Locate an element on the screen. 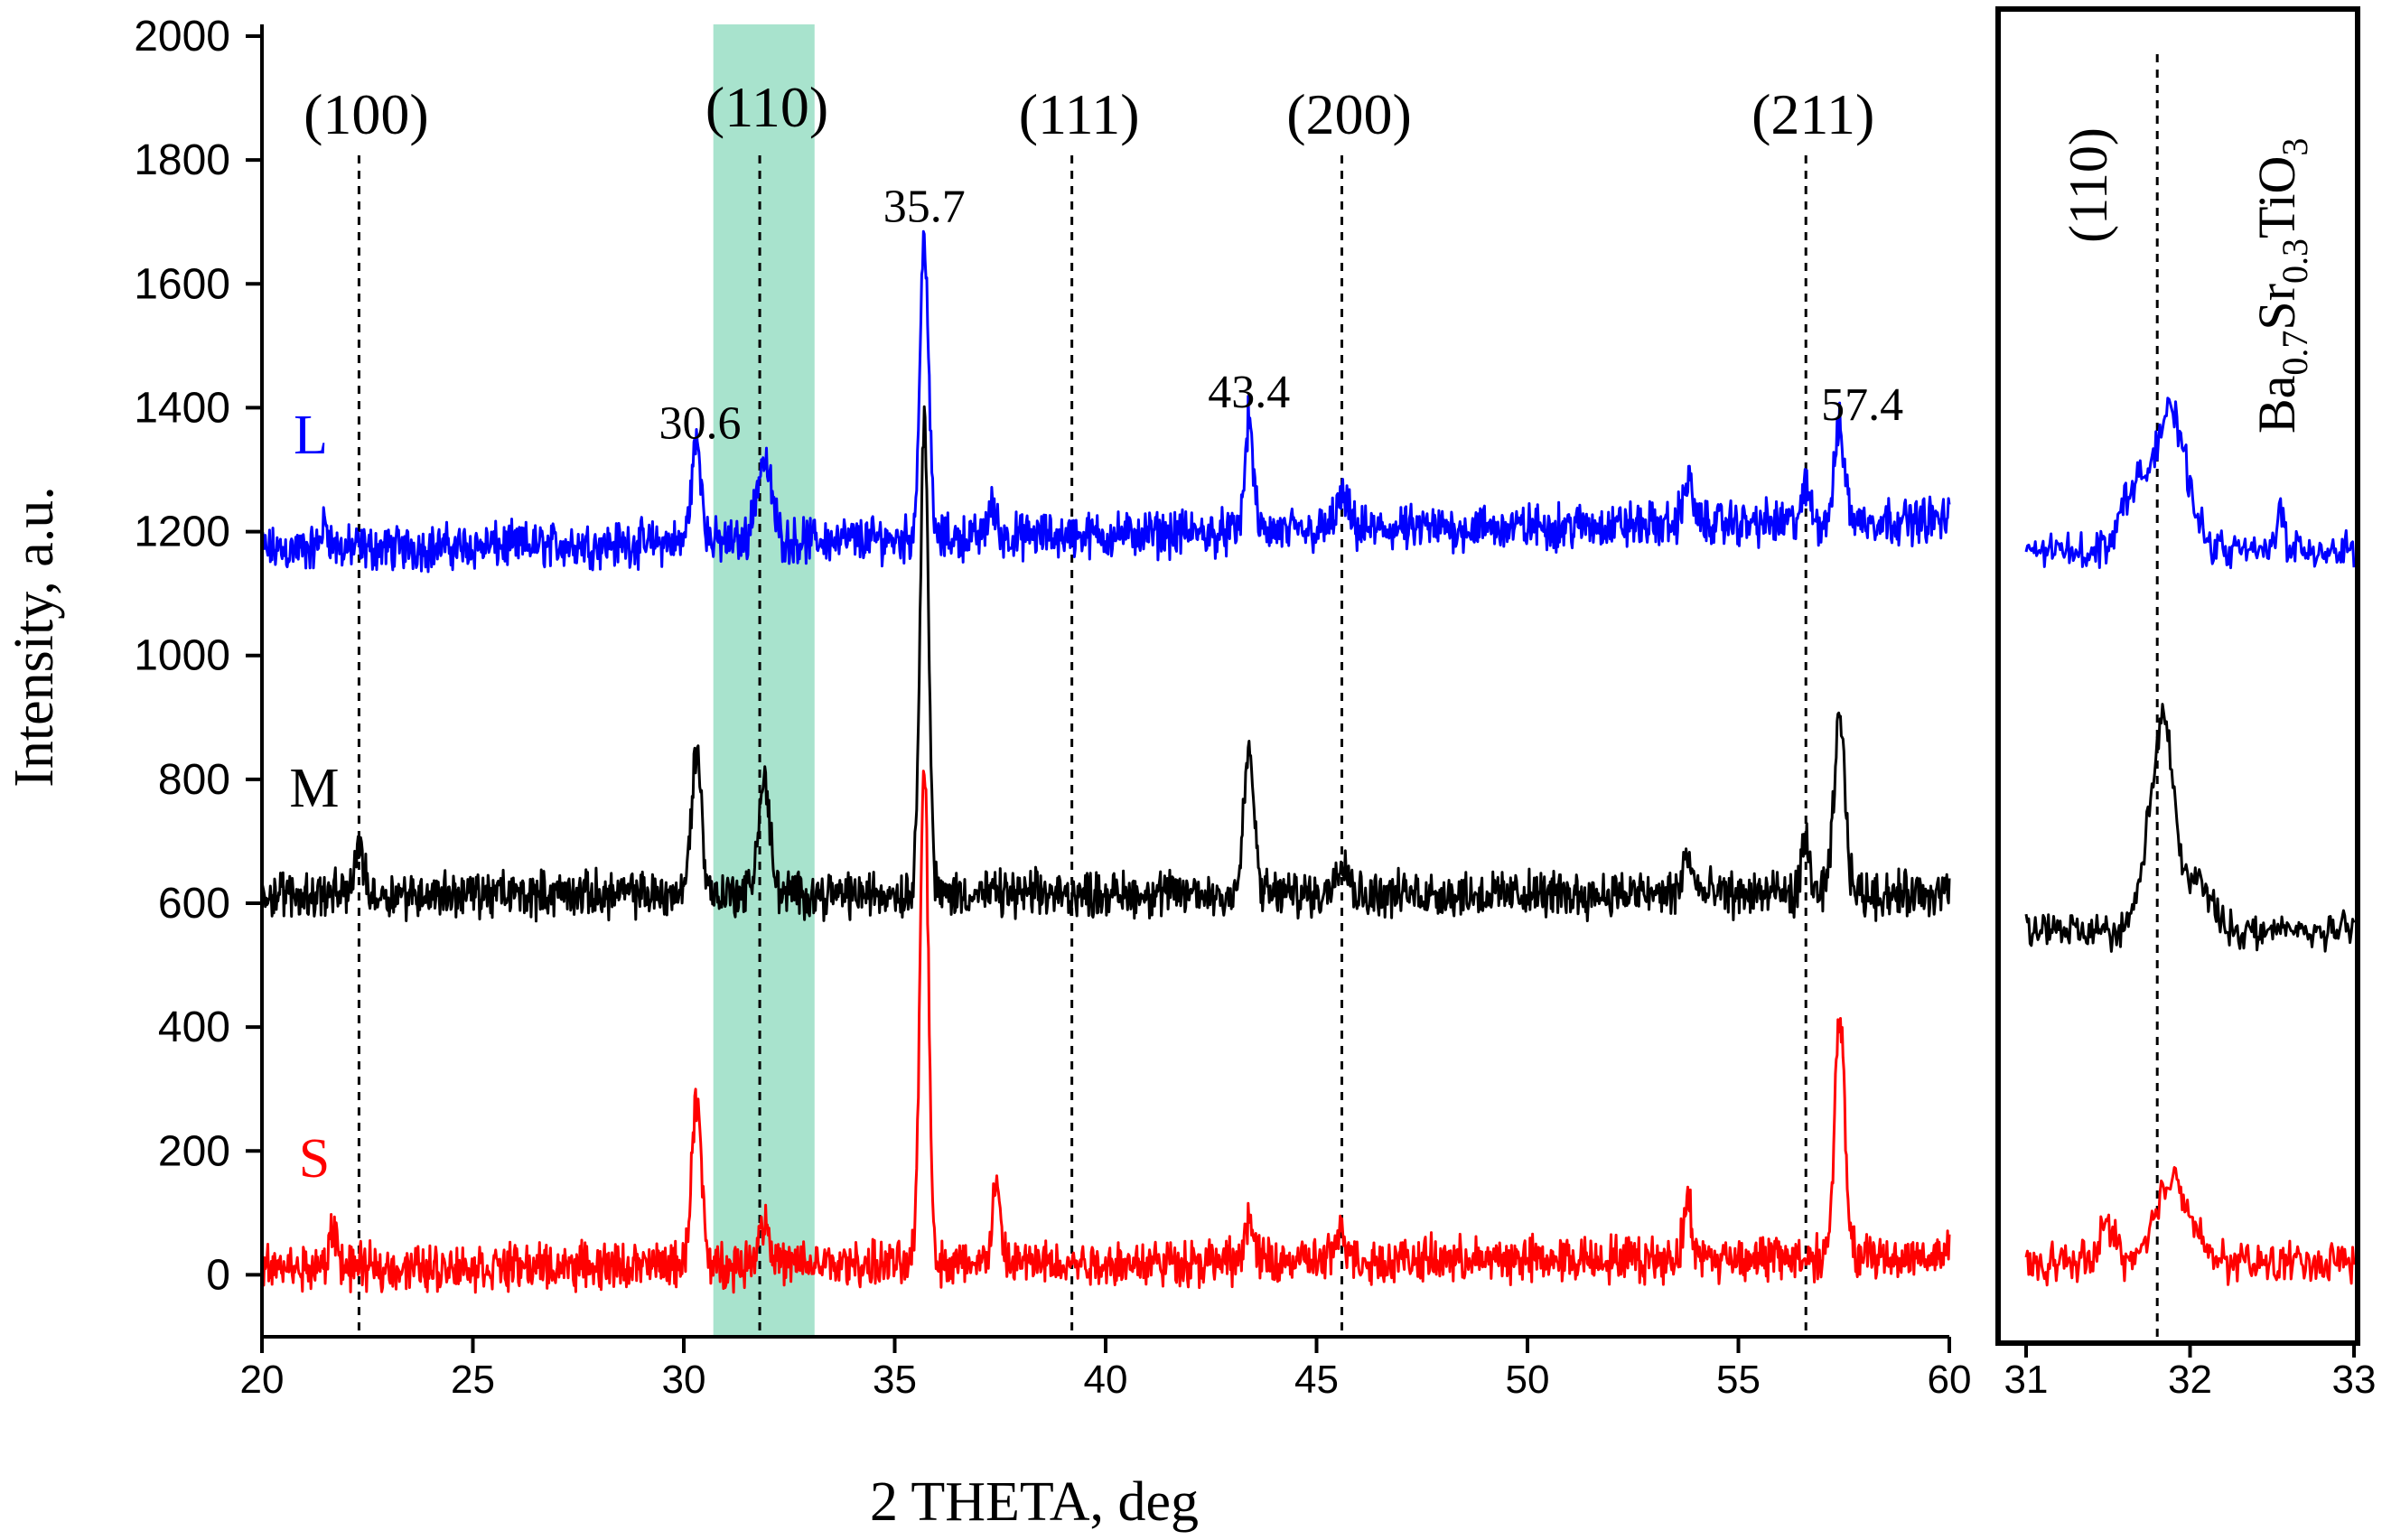 The image size is (2382, 1540). x-tick-label-60: 60 is located at coordinates (1950, 1380).